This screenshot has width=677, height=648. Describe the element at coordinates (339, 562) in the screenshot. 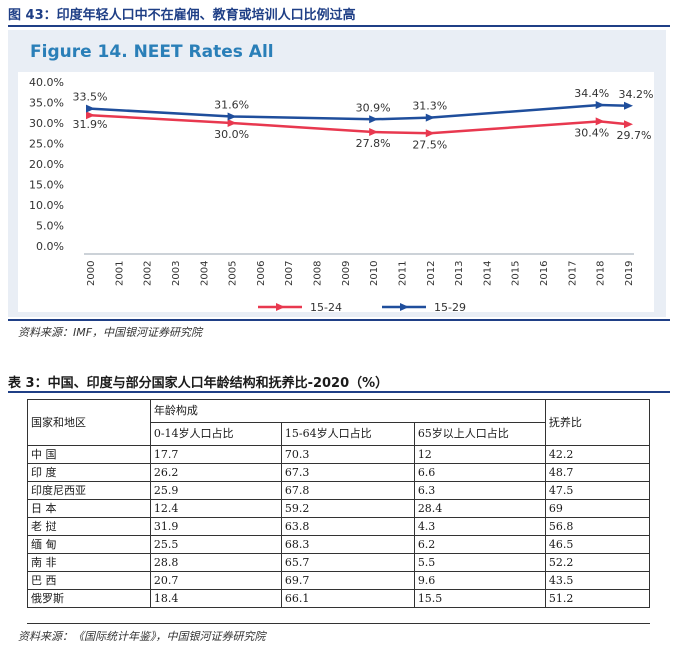

I see `table-row: 南 非 28.8 65.7 5.5 52.2` at that location.